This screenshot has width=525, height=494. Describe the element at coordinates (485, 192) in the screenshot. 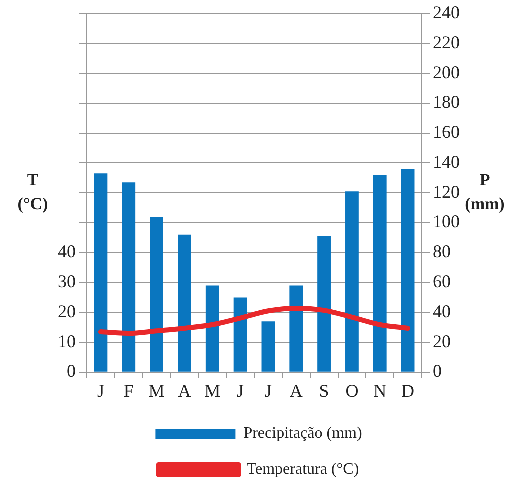

I see `y2-axis-title: P (mm)` at that location.